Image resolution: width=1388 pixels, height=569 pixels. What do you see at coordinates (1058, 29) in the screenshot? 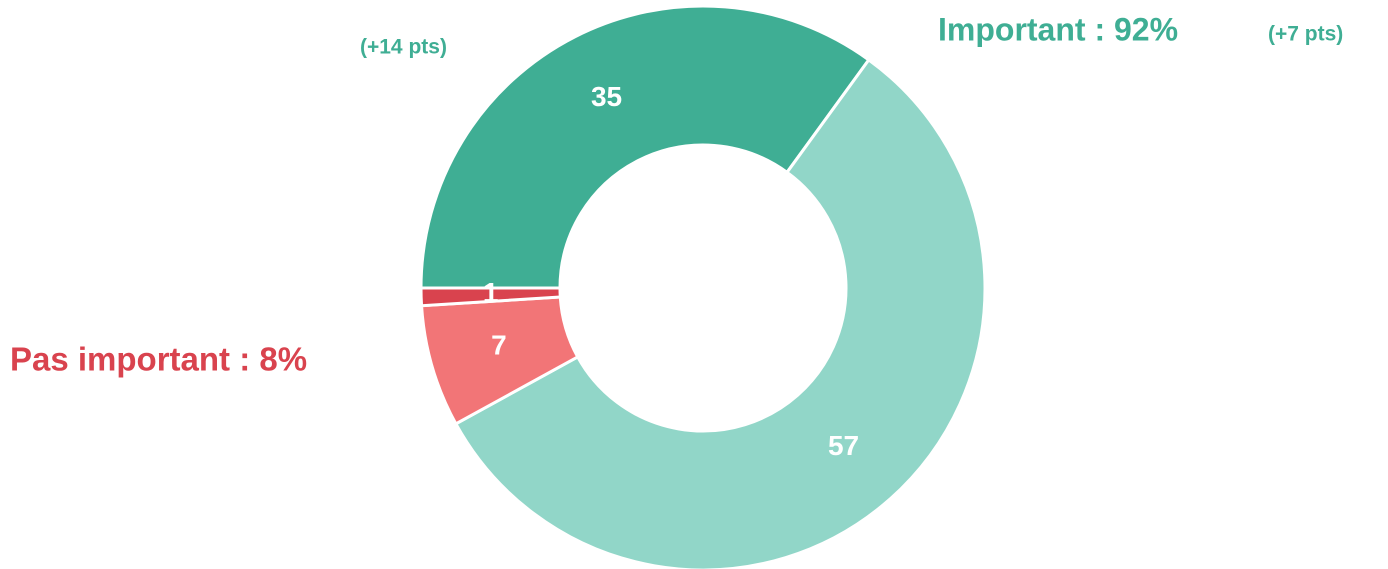
I see `annotation: Important : 92%` at bounding box center [1058, 29].